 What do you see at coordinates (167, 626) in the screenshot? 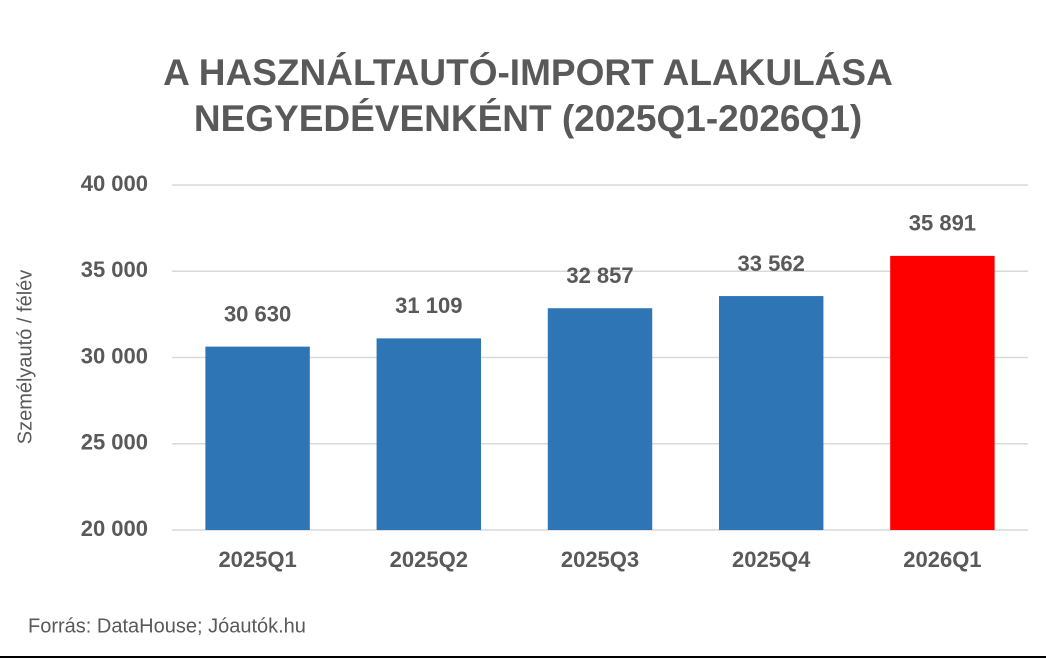
I see `source: Forrás: DataHouse; Jóautók.hu` at bounding box center [167, 626].